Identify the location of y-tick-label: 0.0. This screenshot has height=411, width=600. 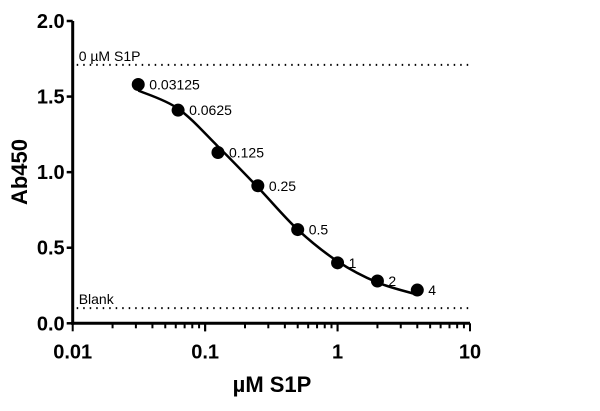
(51, 324).